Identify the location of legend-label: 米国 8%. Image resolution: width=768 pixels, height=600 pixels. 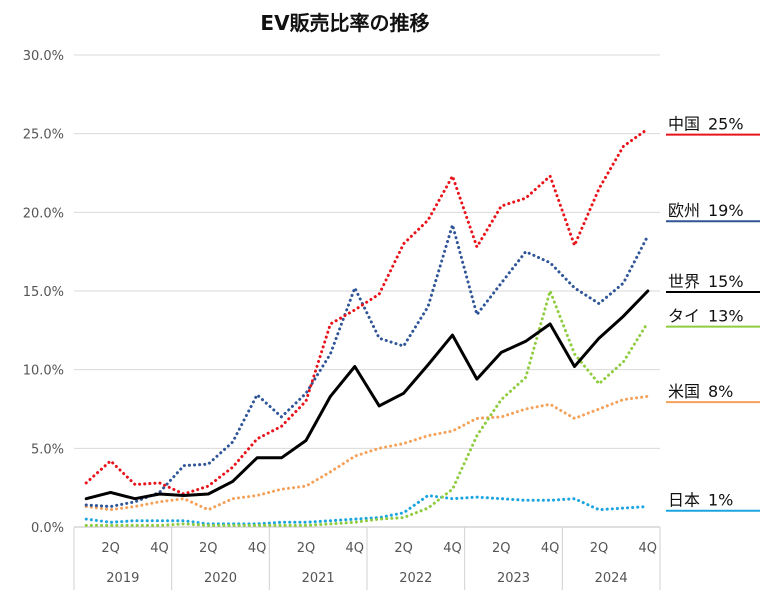
(700, 391).